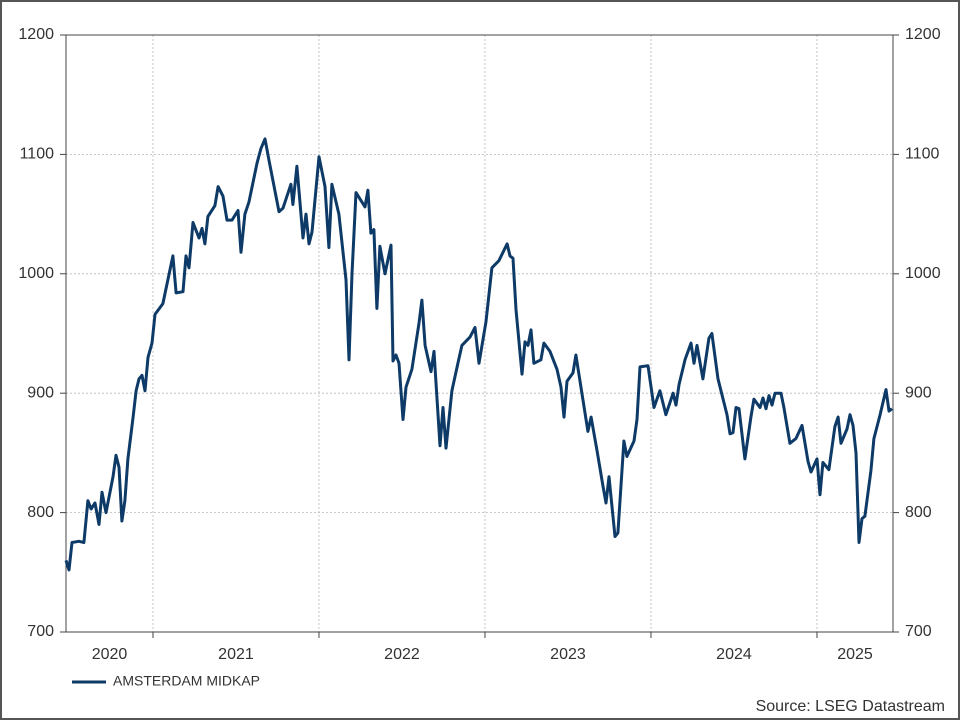 The height and width of the screenshot is (720, 960). What do you see at coordinates (568, 654) in the screenshot?
I see `x-tick-label: 2023` at bounding box center [568, 654].